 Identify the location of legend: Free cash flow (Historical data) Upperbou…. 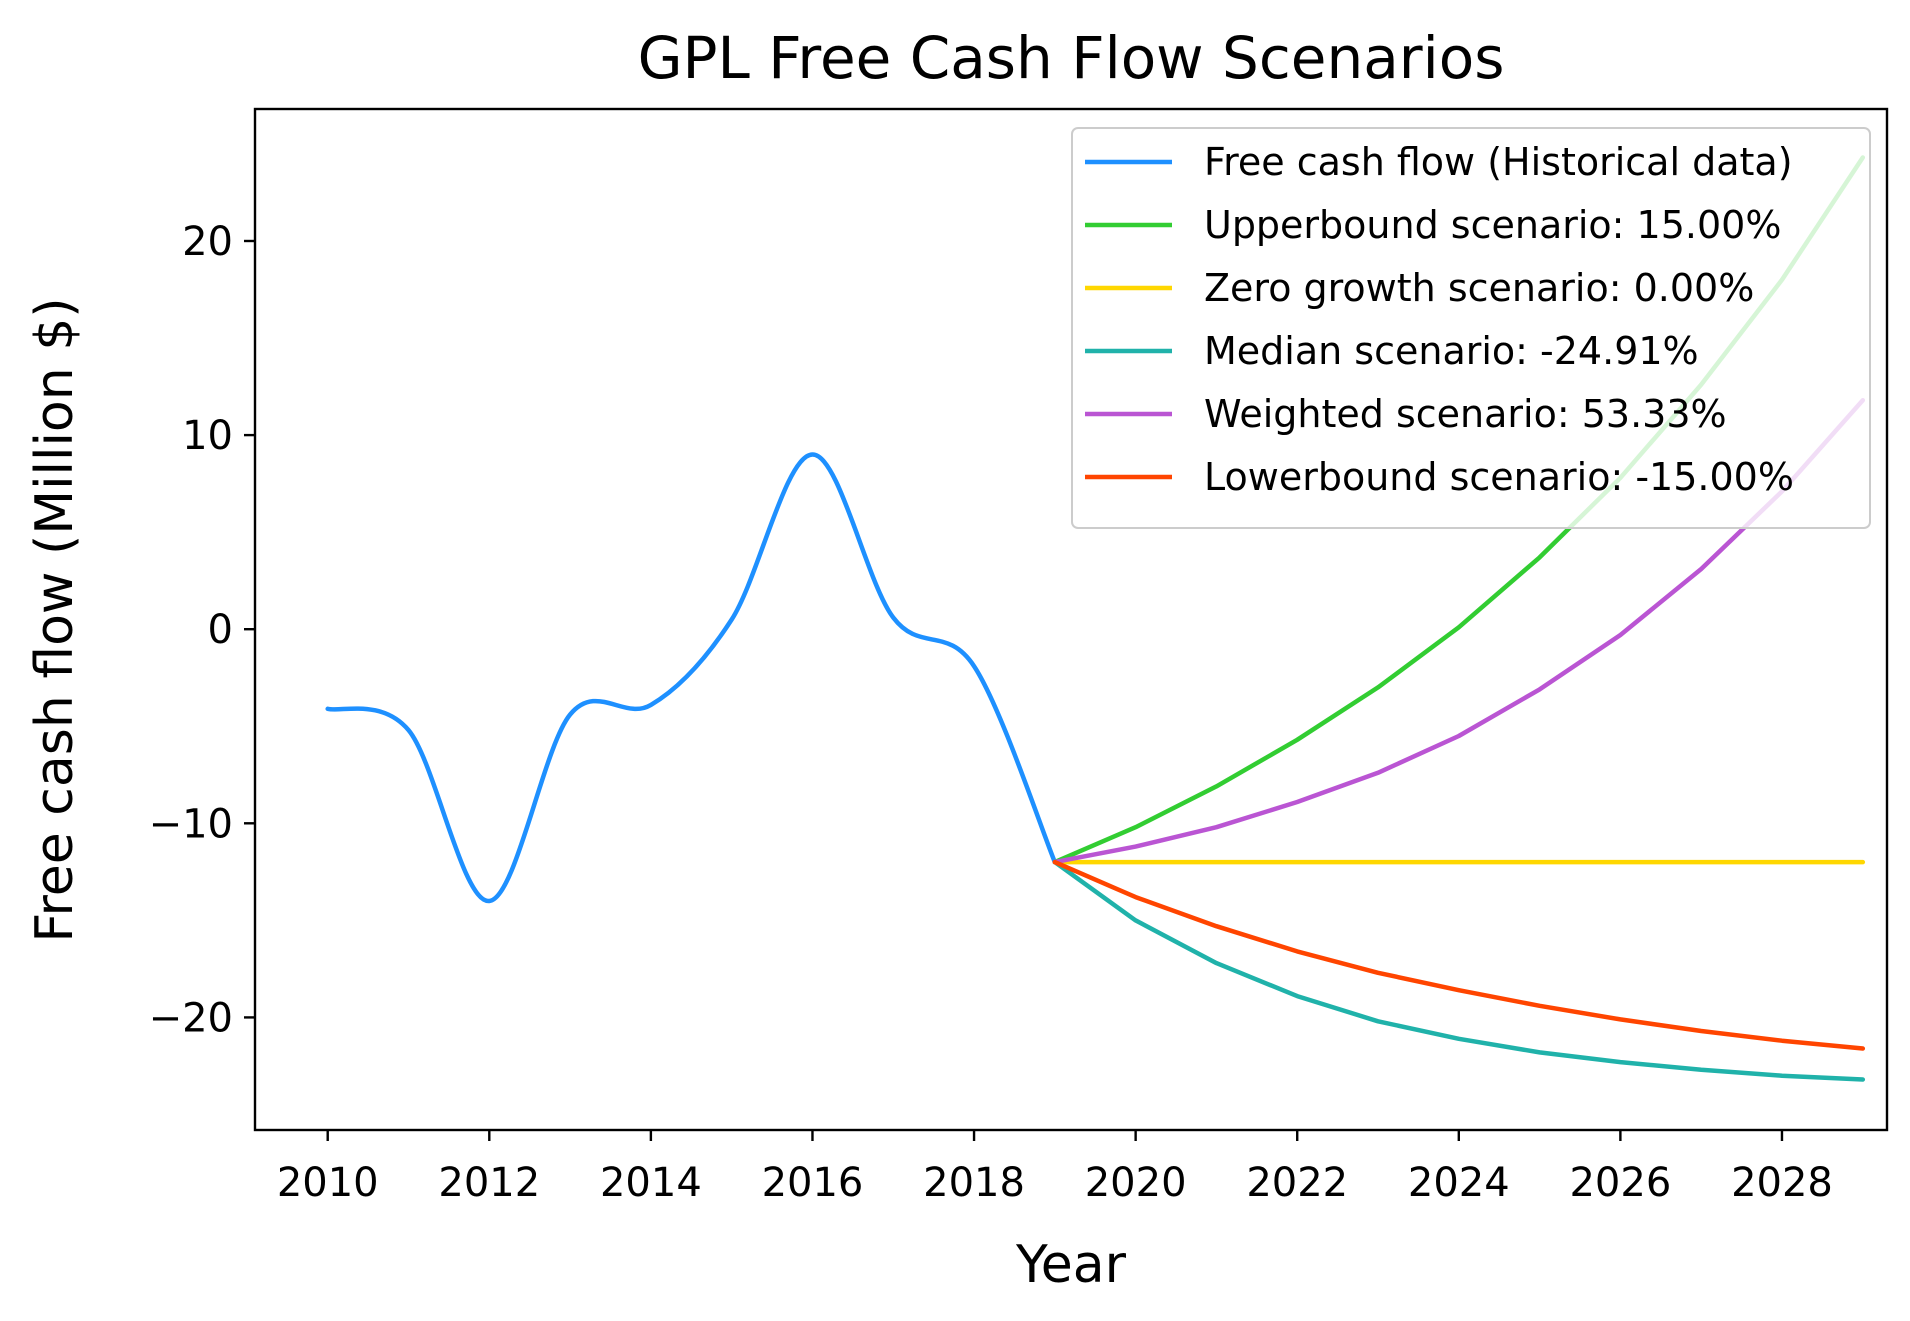
(1471, 328).